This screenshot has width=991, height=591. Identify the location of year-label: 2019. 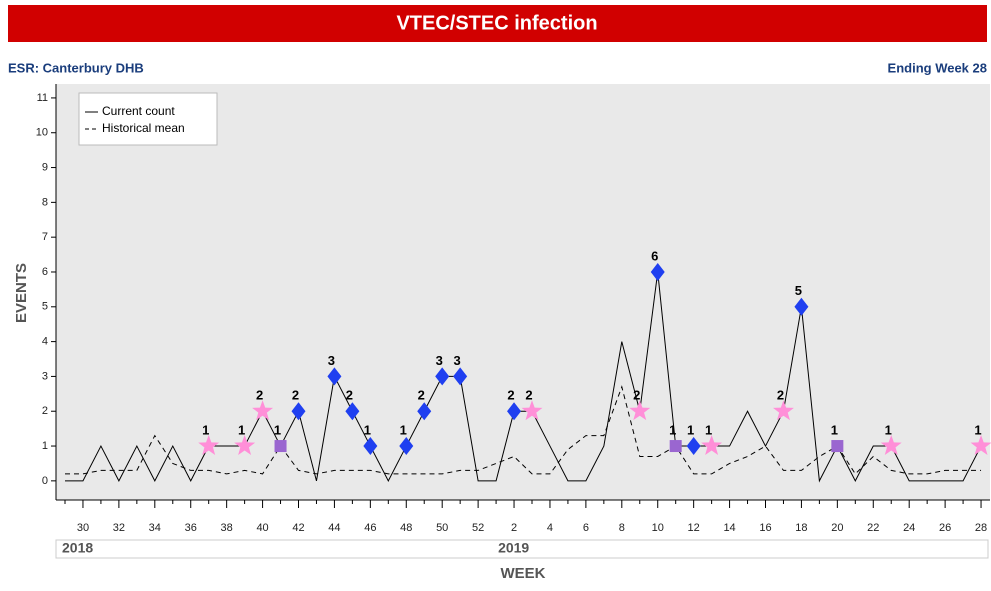
(513, 548).